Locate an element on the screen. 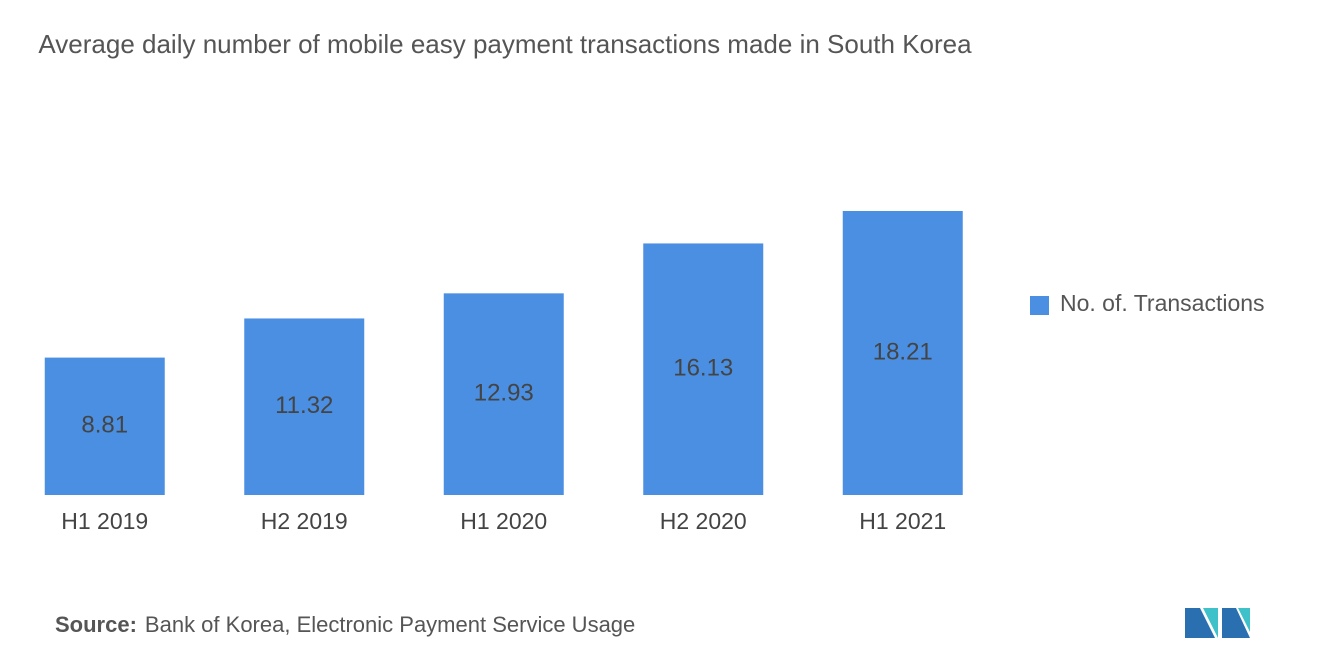 The width and height of the screenshot is (1320, 665). value-label: 8.81 is located at coordinates (104, 425).